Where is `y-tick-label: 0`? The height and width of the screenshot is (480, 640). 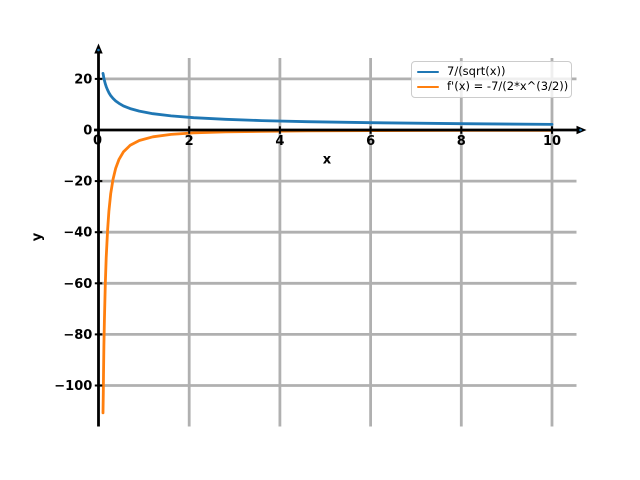 y-tick-label: 0 is located at coordinates (87, 131).